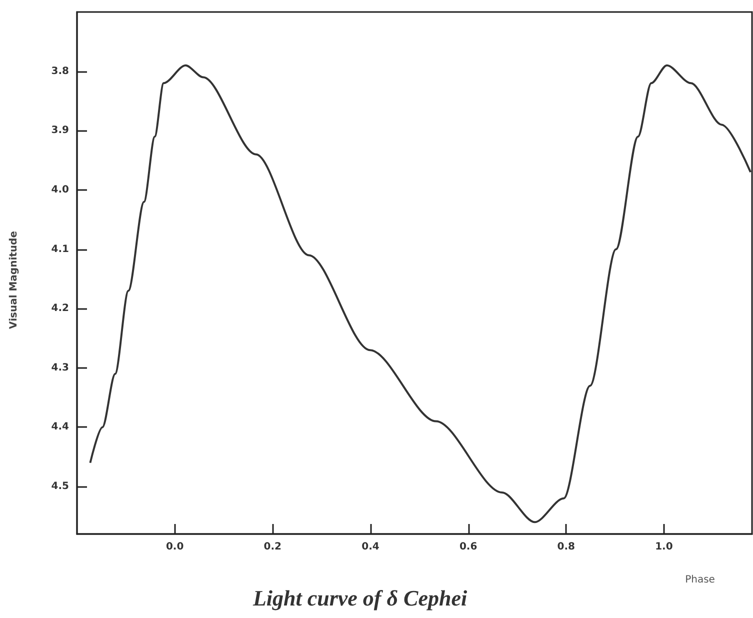 This screenshot has height=618, width=753. What do you see at coordinates (566, 547) in the screenshot?
I see `x-tick-label: 0.8` at bounding box center [566, 547].